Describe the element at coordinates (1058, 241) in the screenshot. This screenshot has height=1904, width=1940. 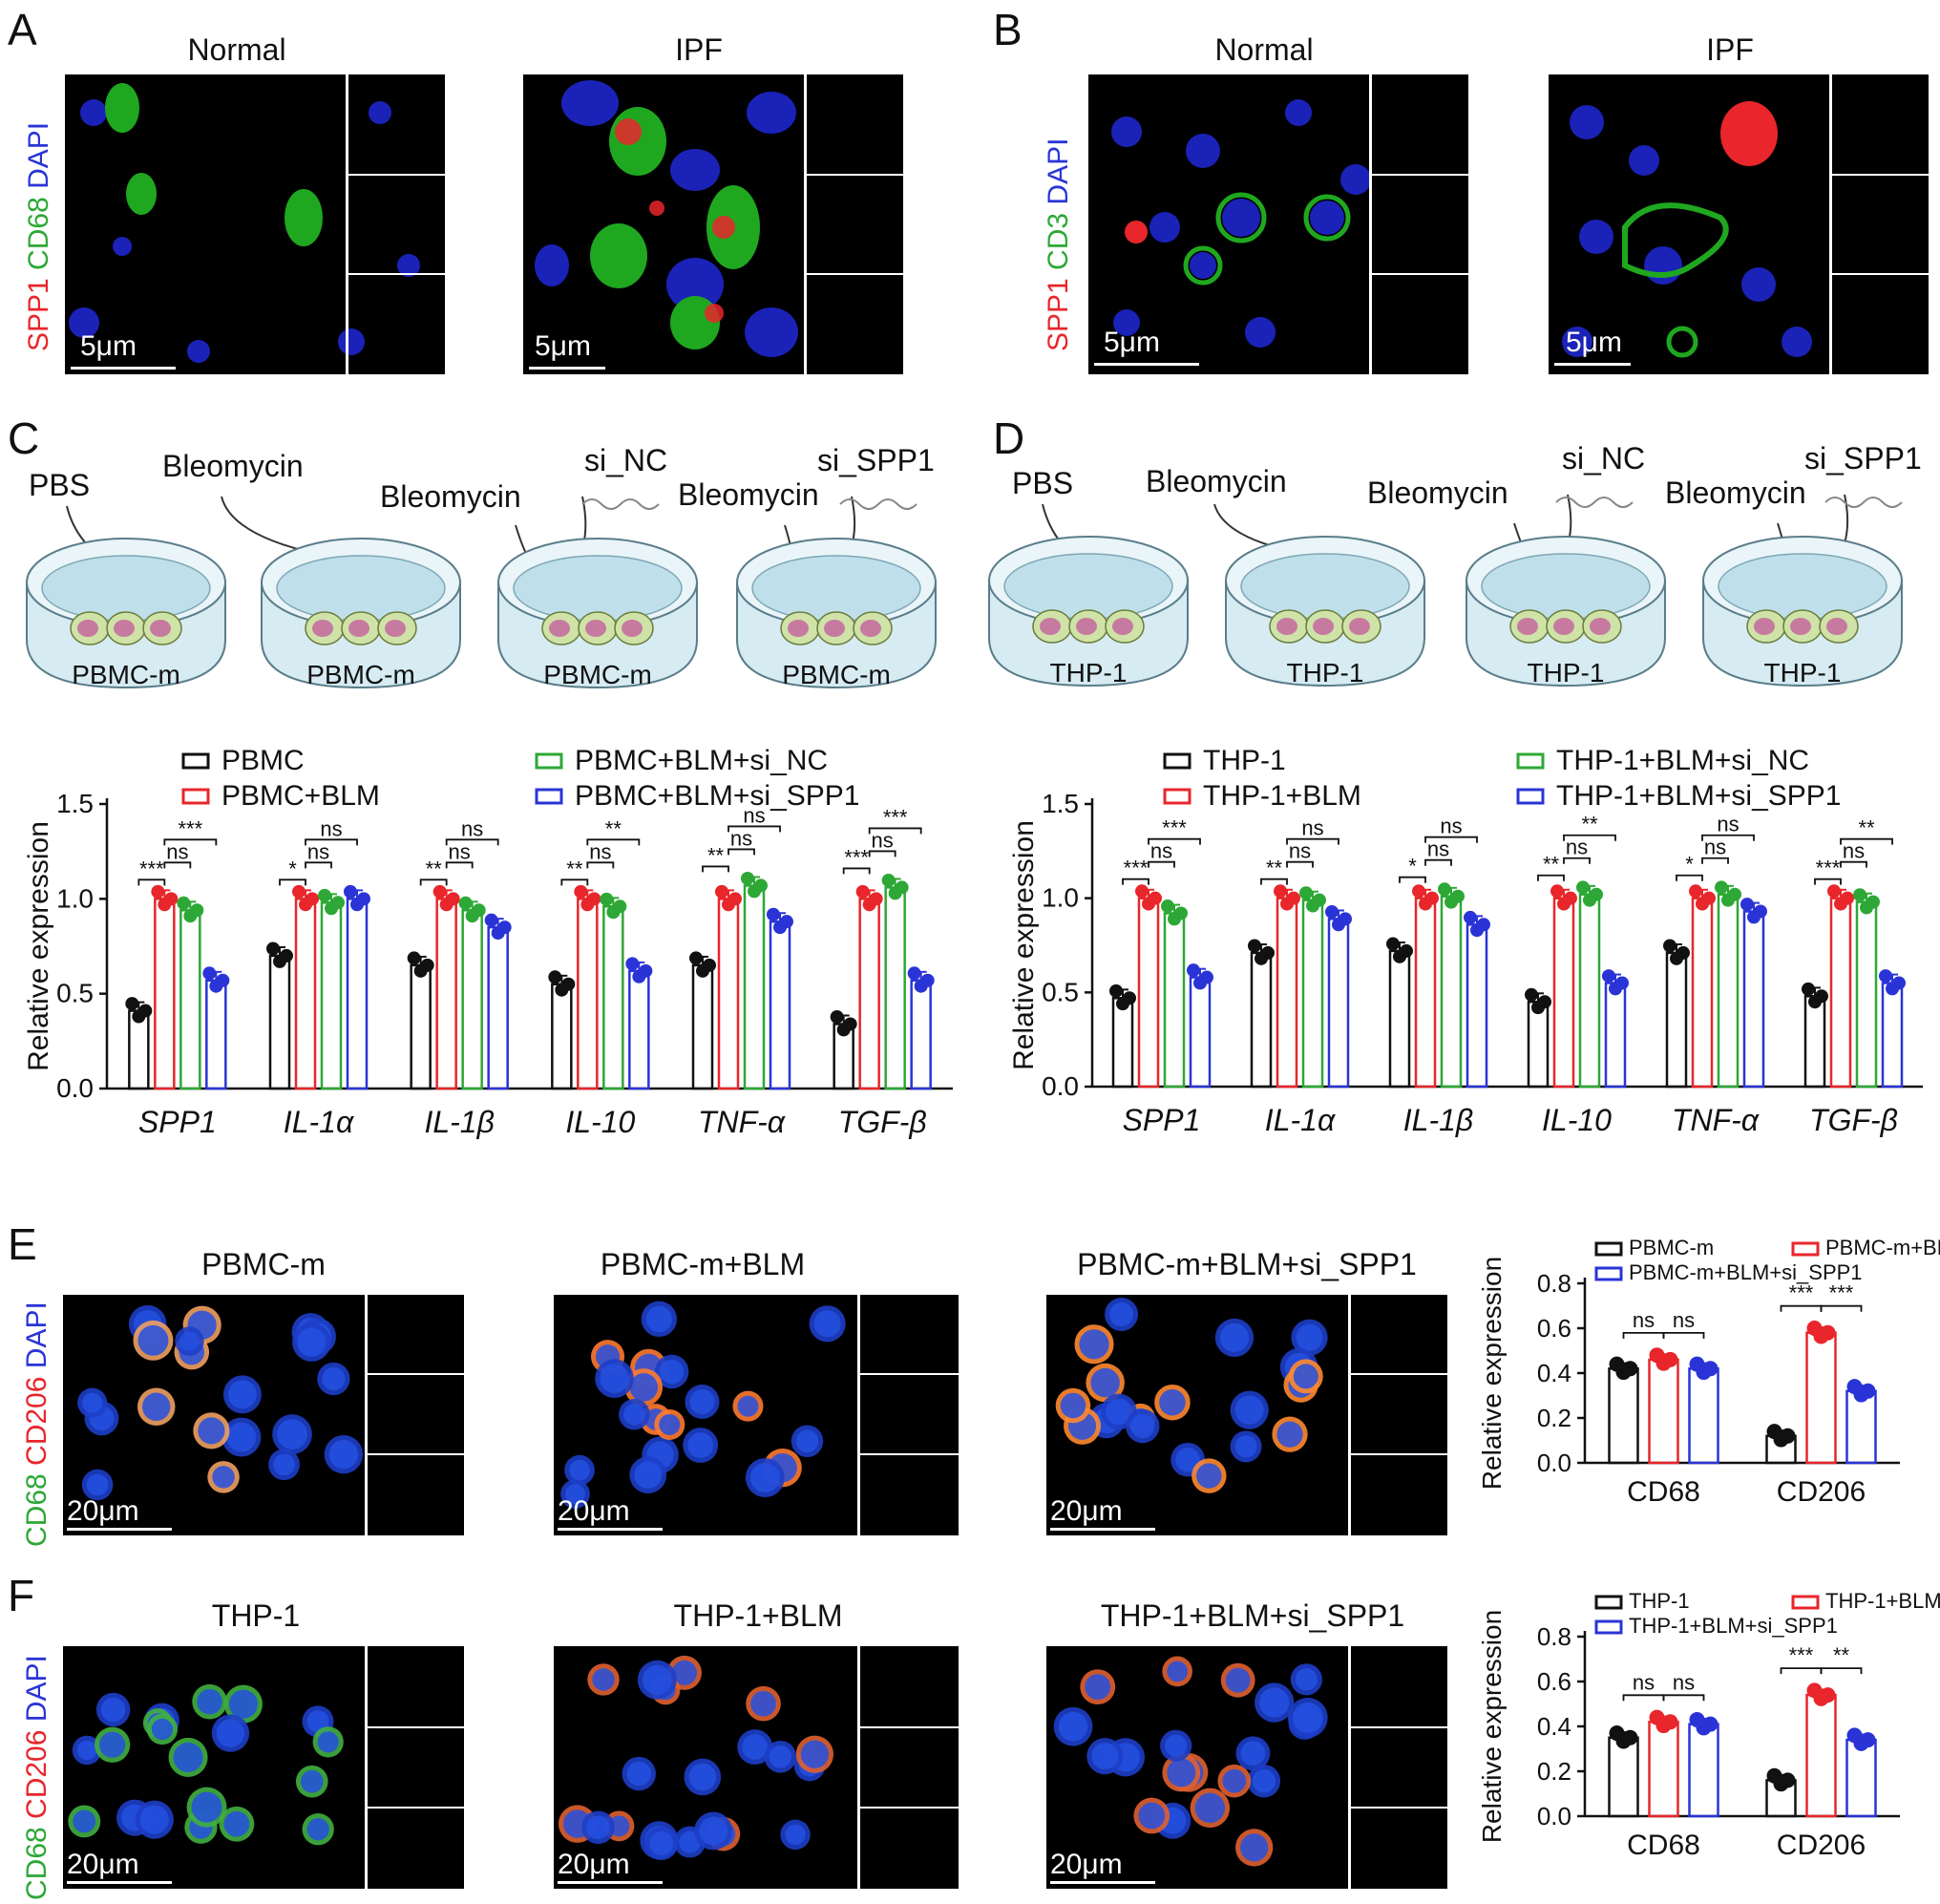
I see `label-cd3: CD3` at that location.